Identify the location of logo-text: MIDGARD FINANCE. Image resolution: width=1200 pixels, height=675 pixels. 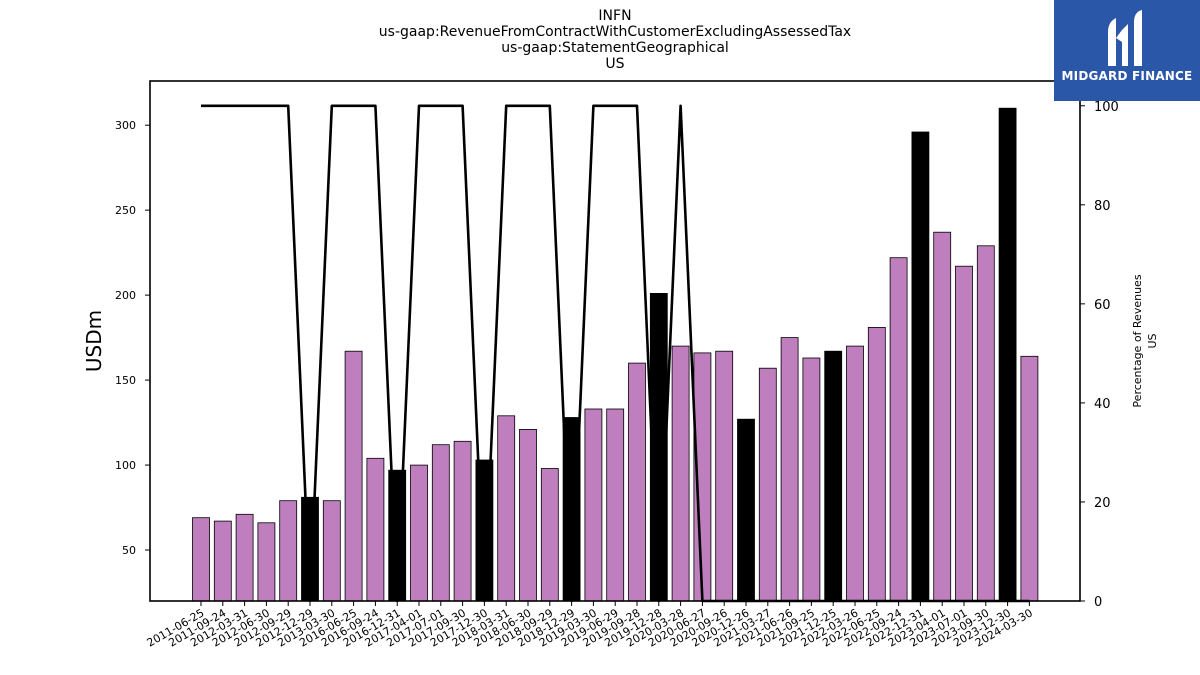
(1127, 76).